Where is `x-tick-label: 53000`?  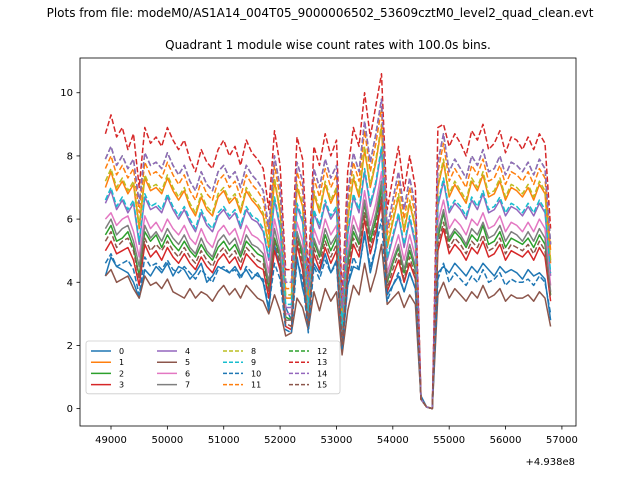 x-tick-label: 53000 is located at coordinates (337, 440).